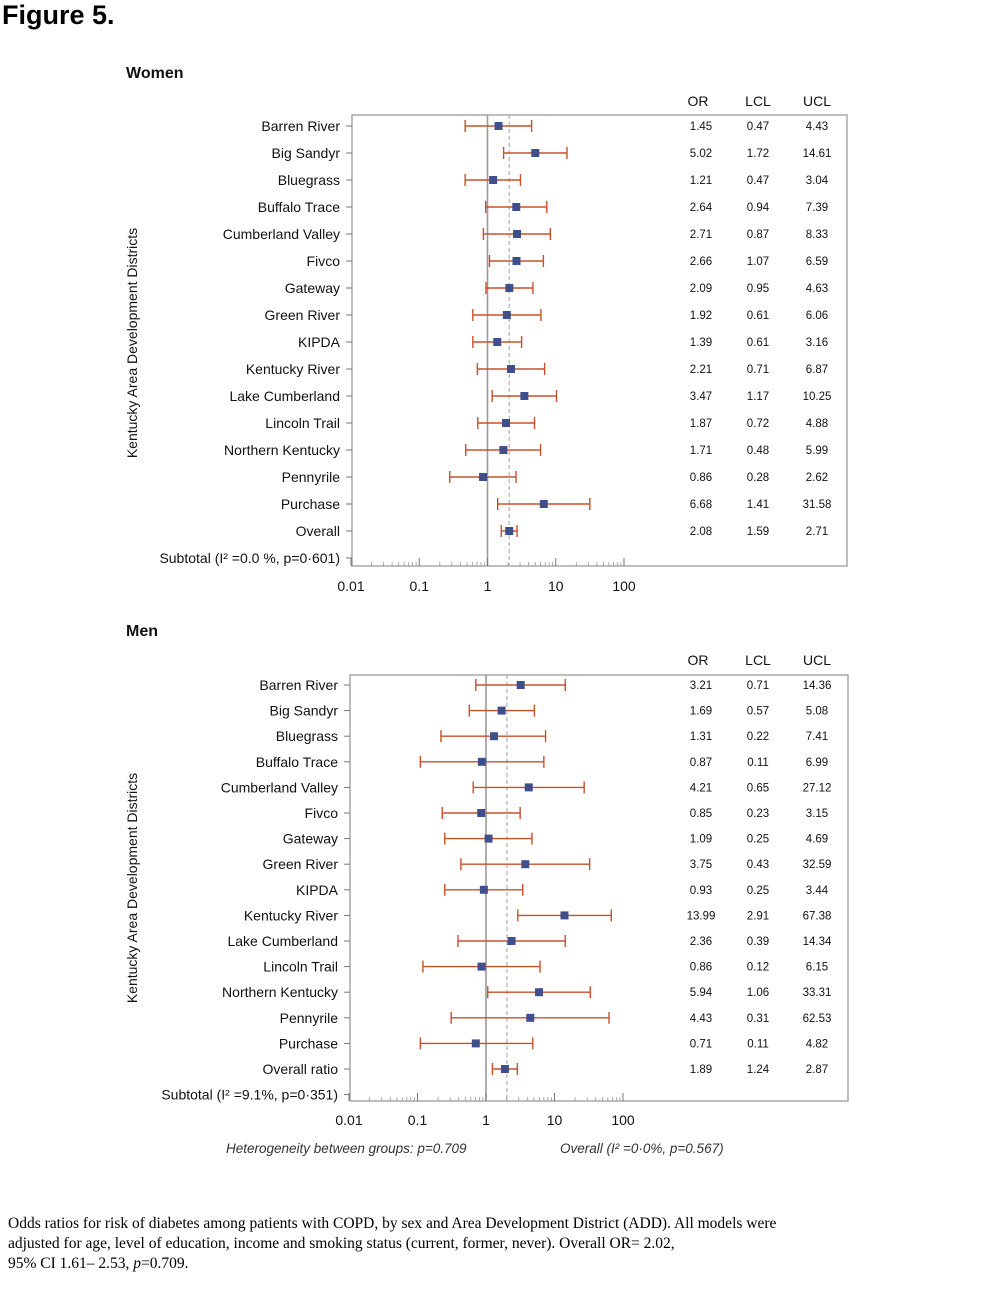 This screenshot has height=1294, width=1000. I want to click on lcl-value: 0.23, so click(758, 814).